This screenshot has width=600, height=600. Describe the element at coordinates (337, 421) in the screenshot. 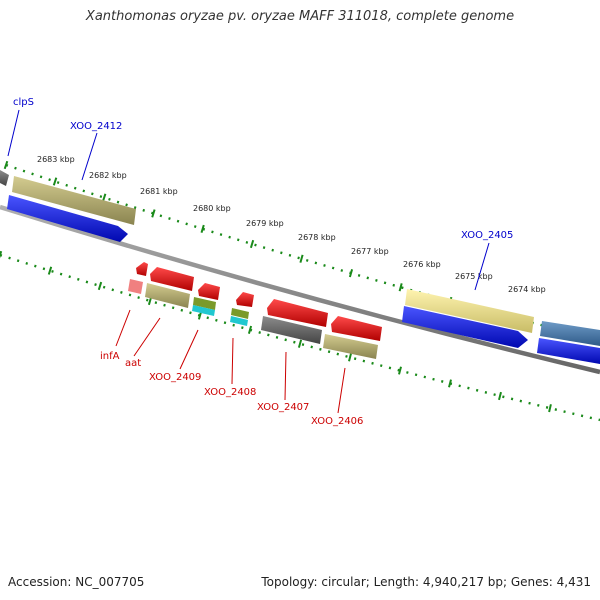

I see `gene-label-xoo-2406: XOO_2406` at that location.